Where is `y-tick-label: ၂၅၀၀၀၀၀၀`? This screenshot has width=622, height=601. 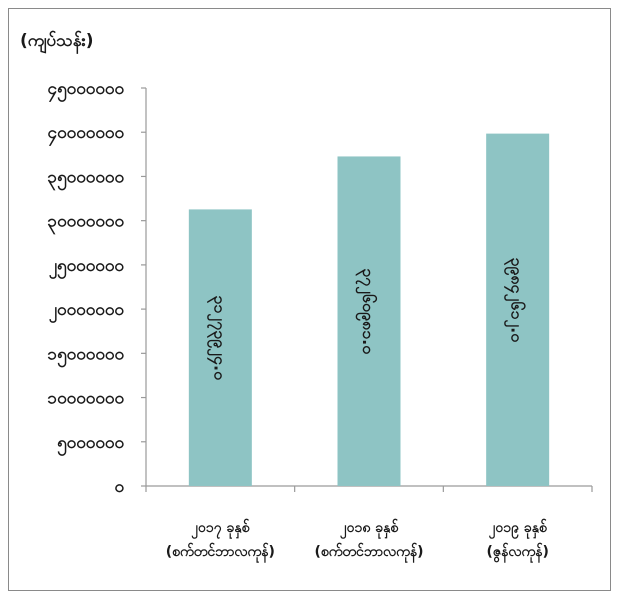 y-tick-label: ၂၅၀၀၀၀၀၀ is located at coordinates (87, 268).